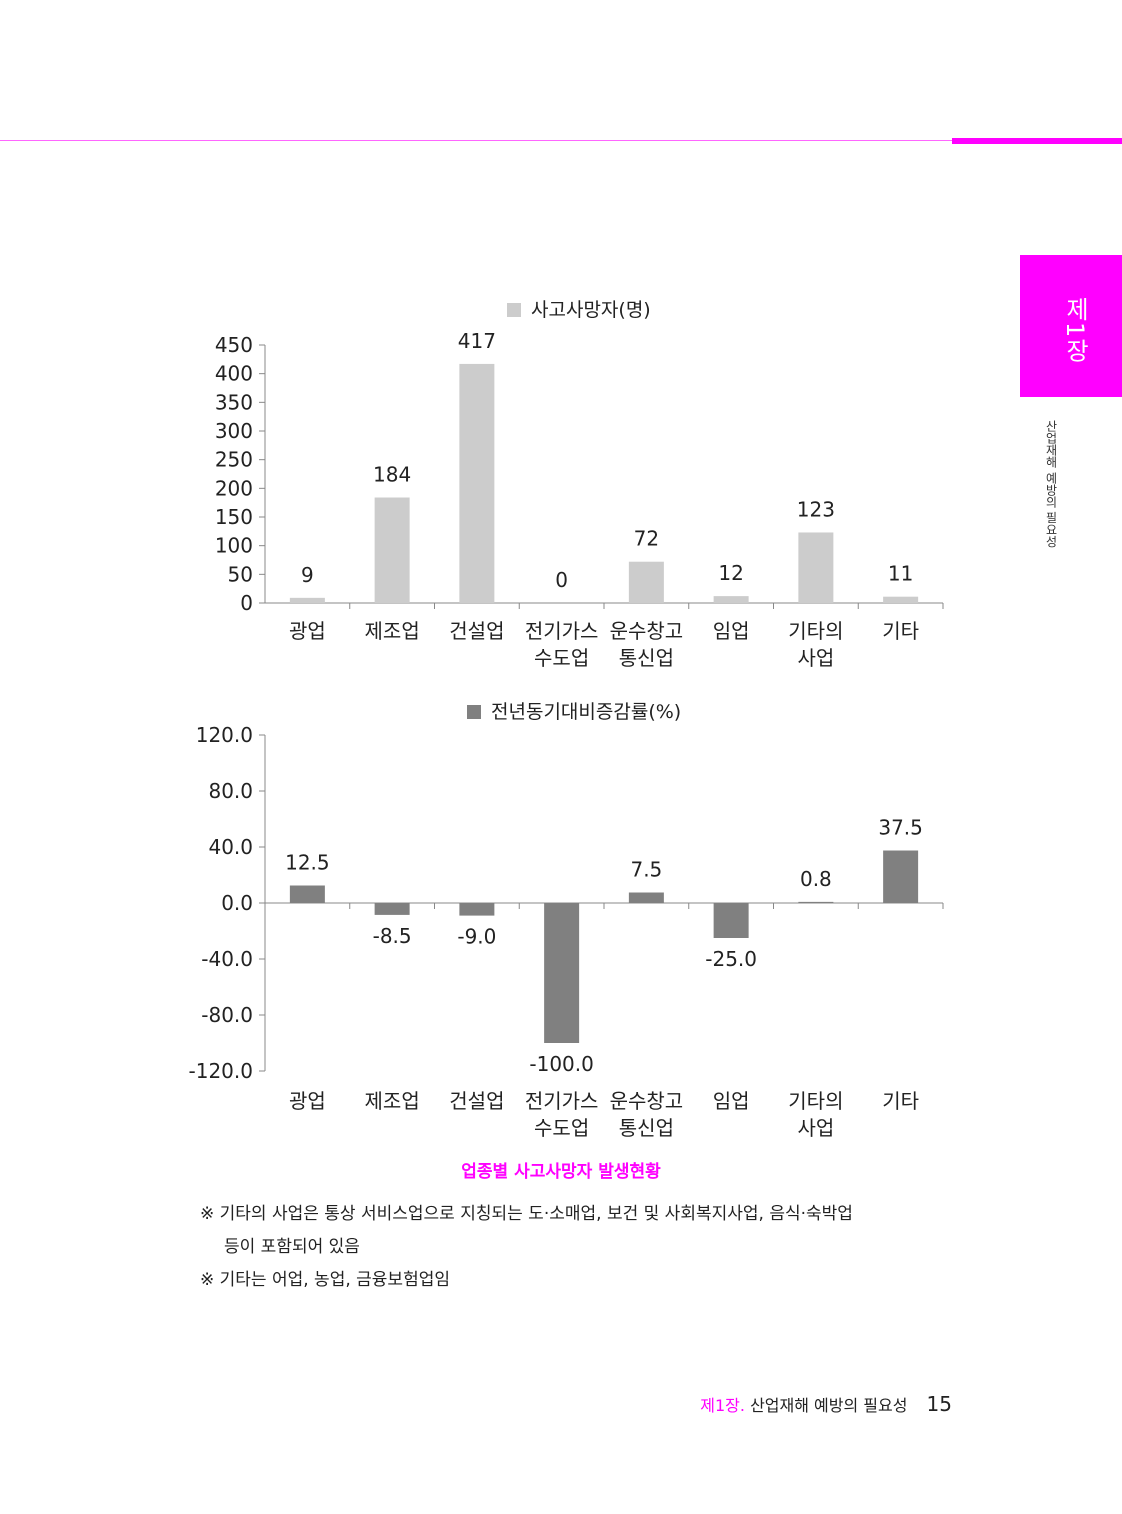  What do you see at coordinates (1075, 330) in the screenshot?
I see `chapter-tab-label: 제1장` at bounding box center [1075, 330].